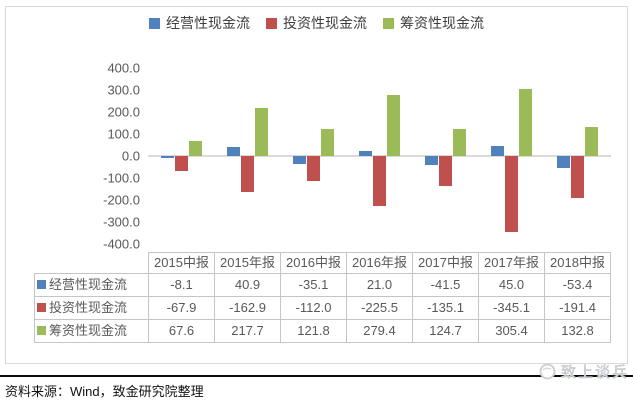 The image size is (633, 404). What do you see at coordinates (577, 285) in the screenshot?
I see `table-cell: -53.4` at bounding box center [577, 285].